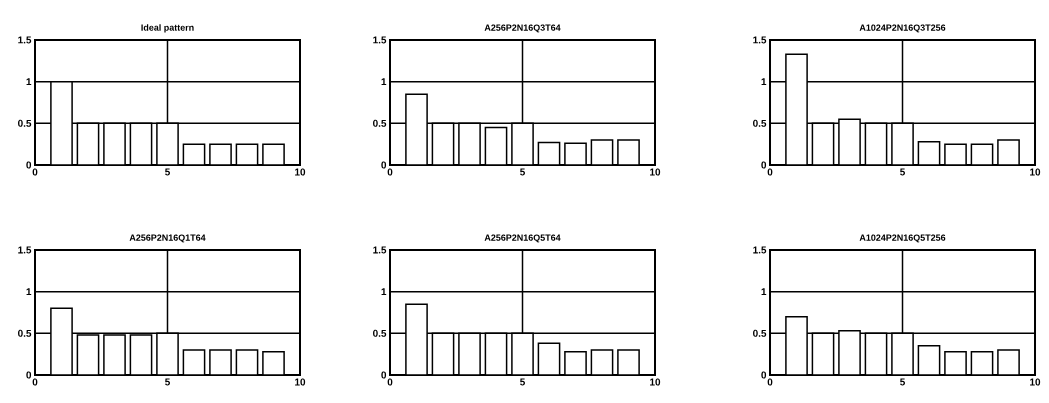 The image size is (1049, 403). I want to click on chart-title: A256P2N16Q3T64, so click(522, 28).